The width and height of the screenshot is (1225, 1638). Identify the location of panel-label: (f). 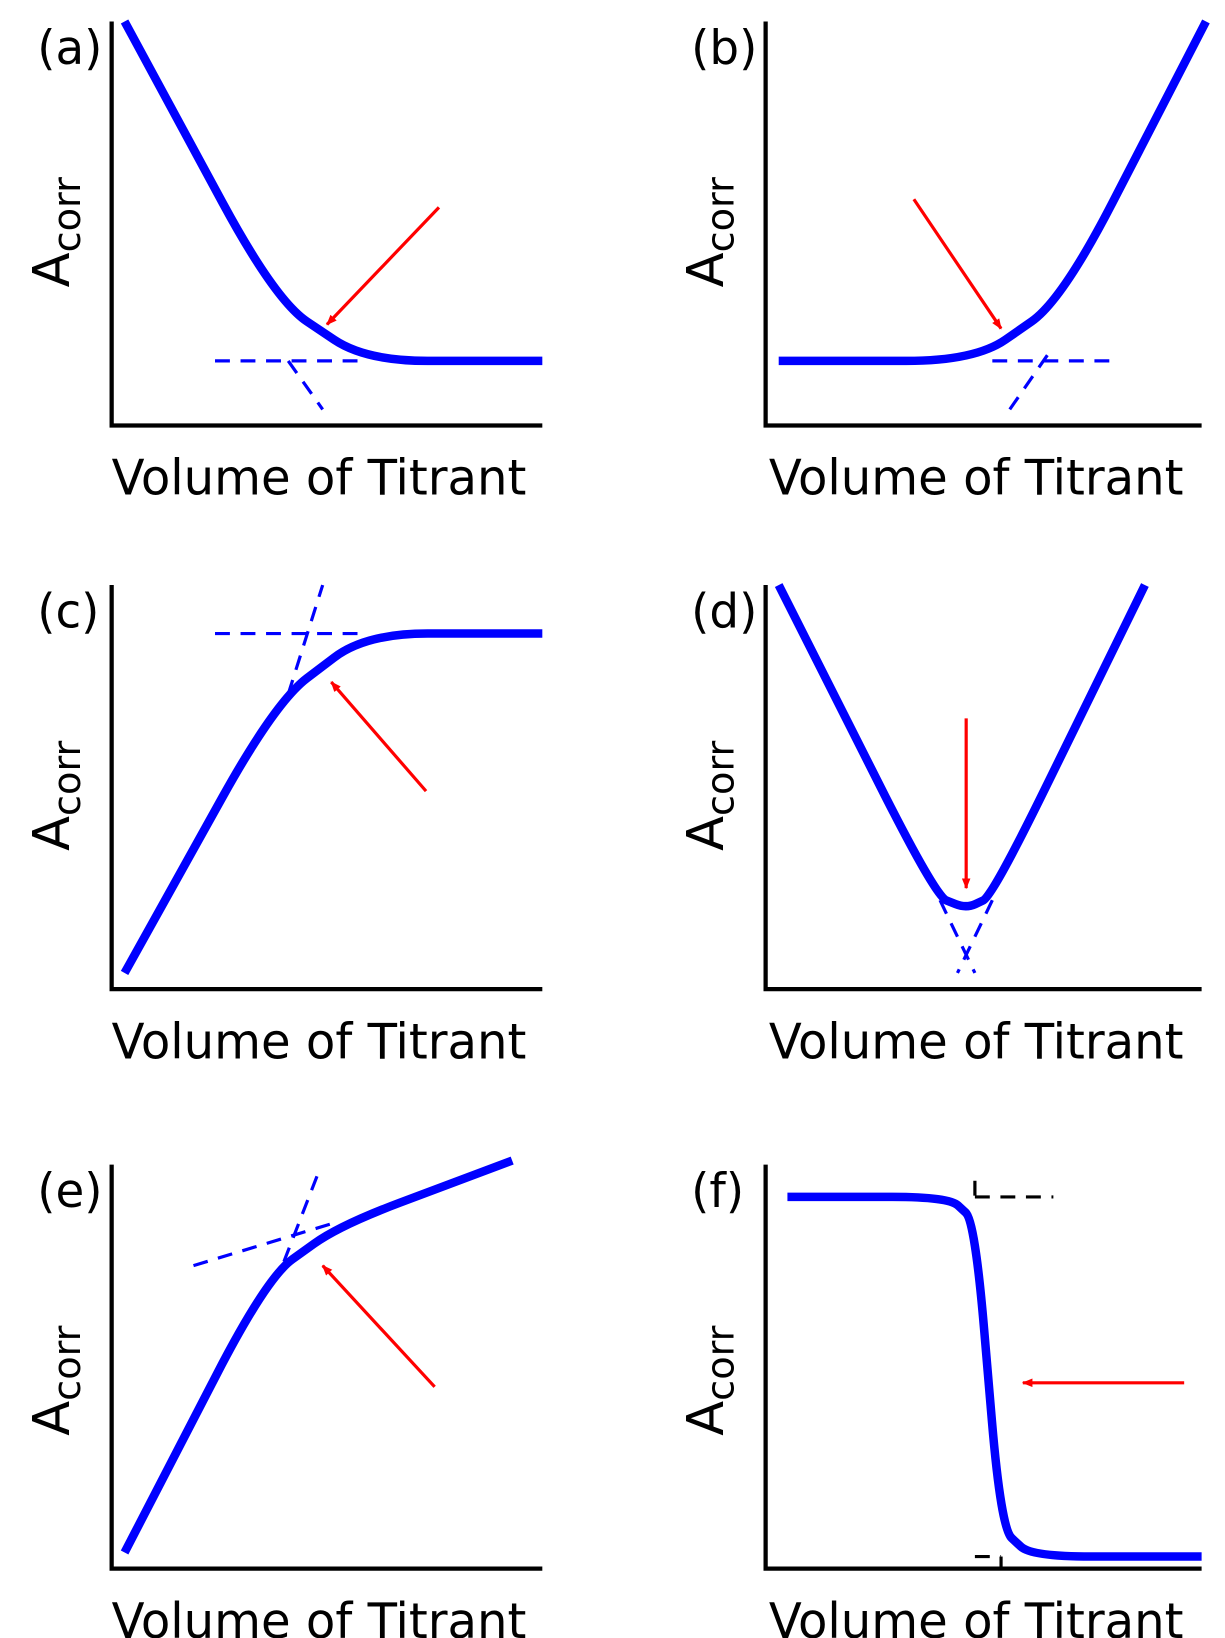
(717, 1192).